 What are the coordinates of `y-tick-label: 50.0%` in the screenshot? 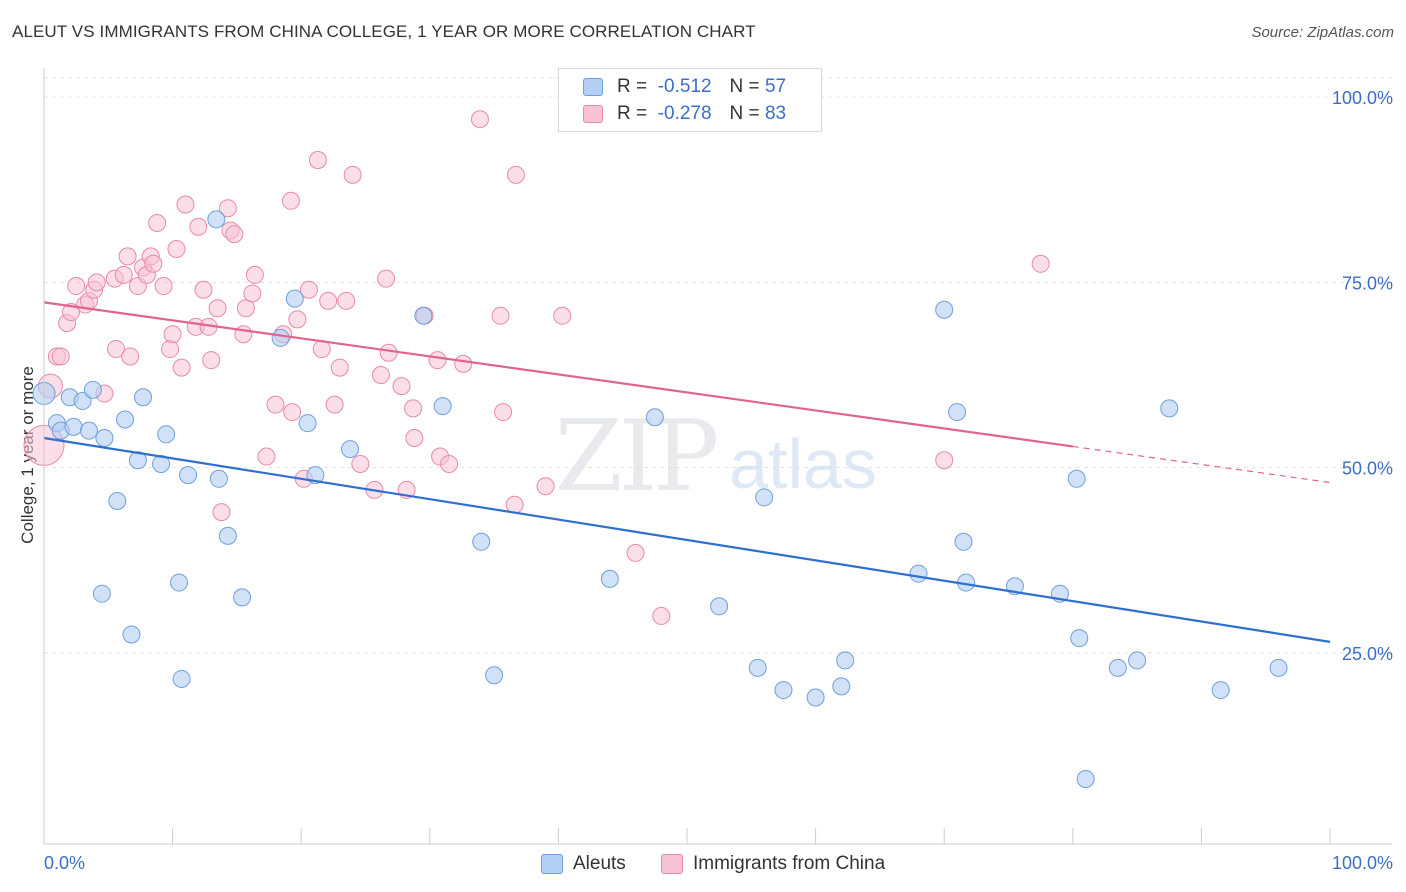 It's located at (1367, 469).